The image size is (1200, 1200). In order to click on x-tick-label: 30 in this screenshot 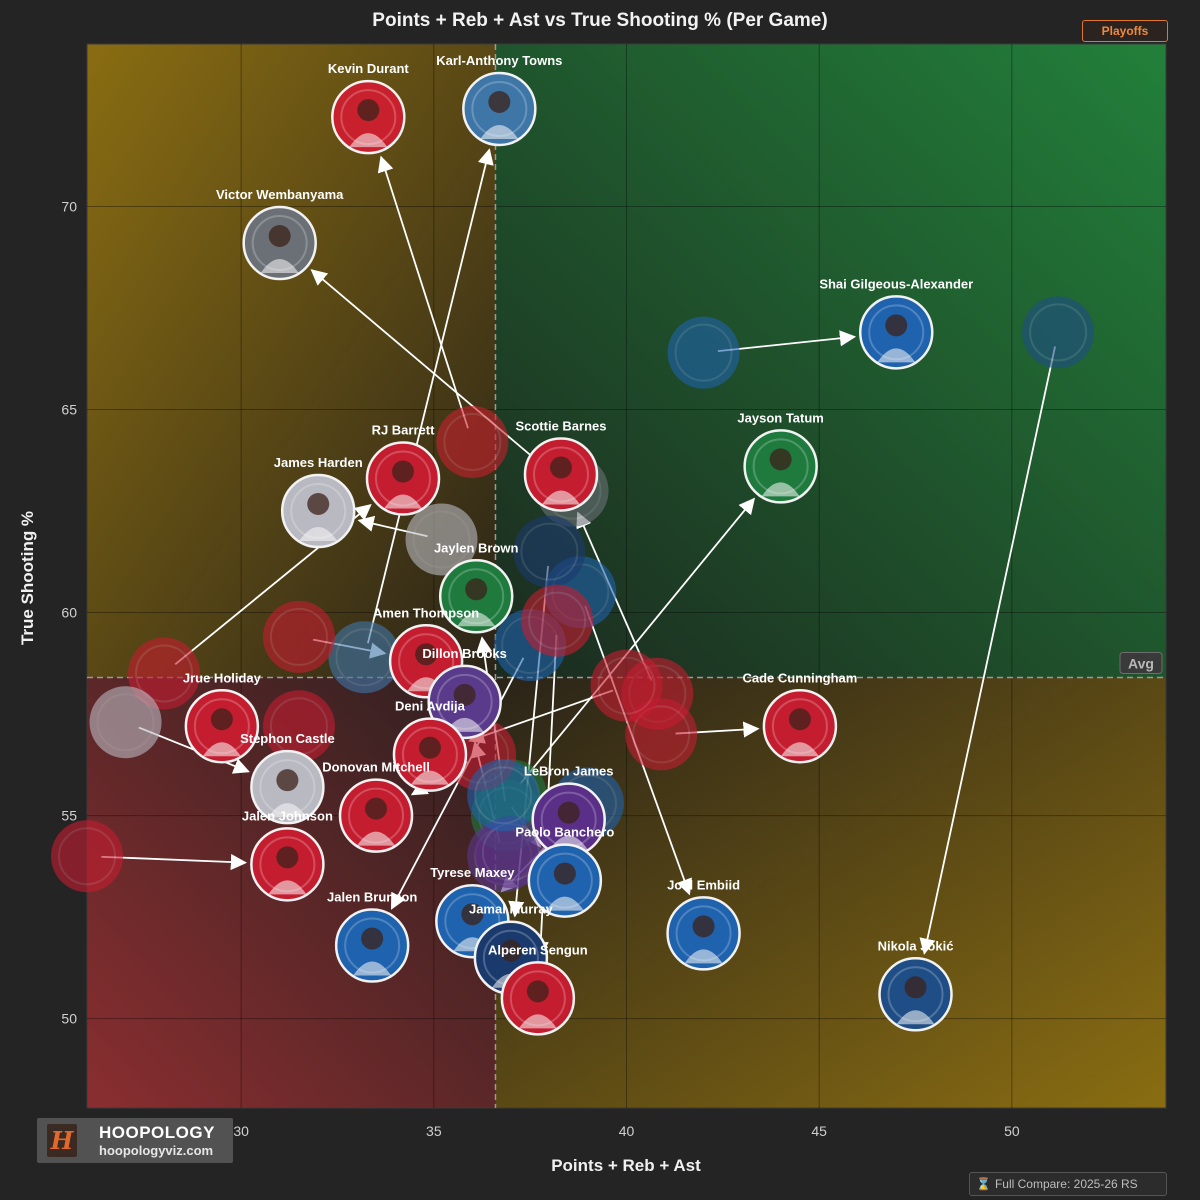, I will do `click(241, 1131)`.